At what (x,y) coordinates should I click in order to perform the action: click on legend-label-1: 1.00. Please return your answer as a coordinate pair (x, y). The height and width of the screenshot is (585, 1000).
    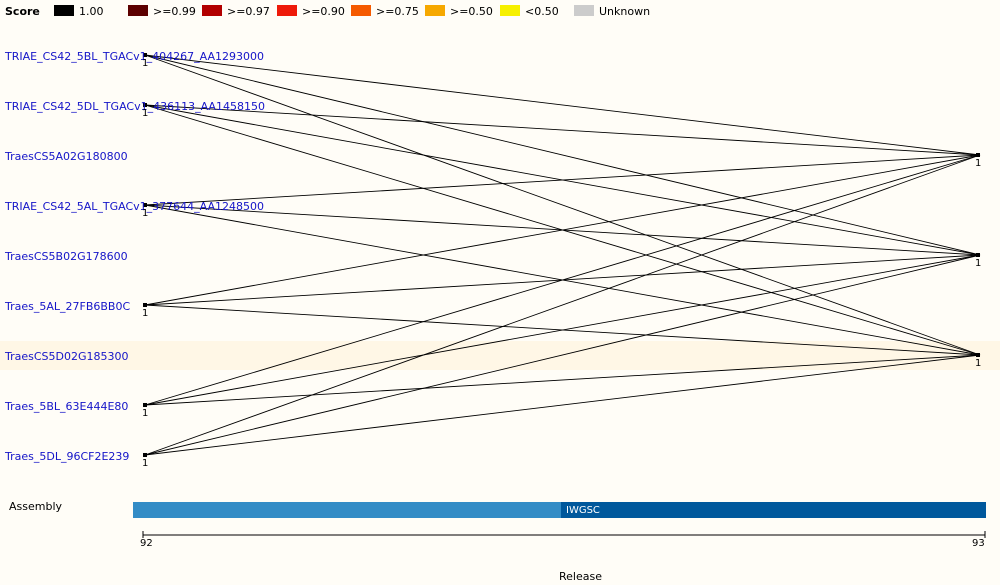
    Looking at the image, I should click on (91, 11).